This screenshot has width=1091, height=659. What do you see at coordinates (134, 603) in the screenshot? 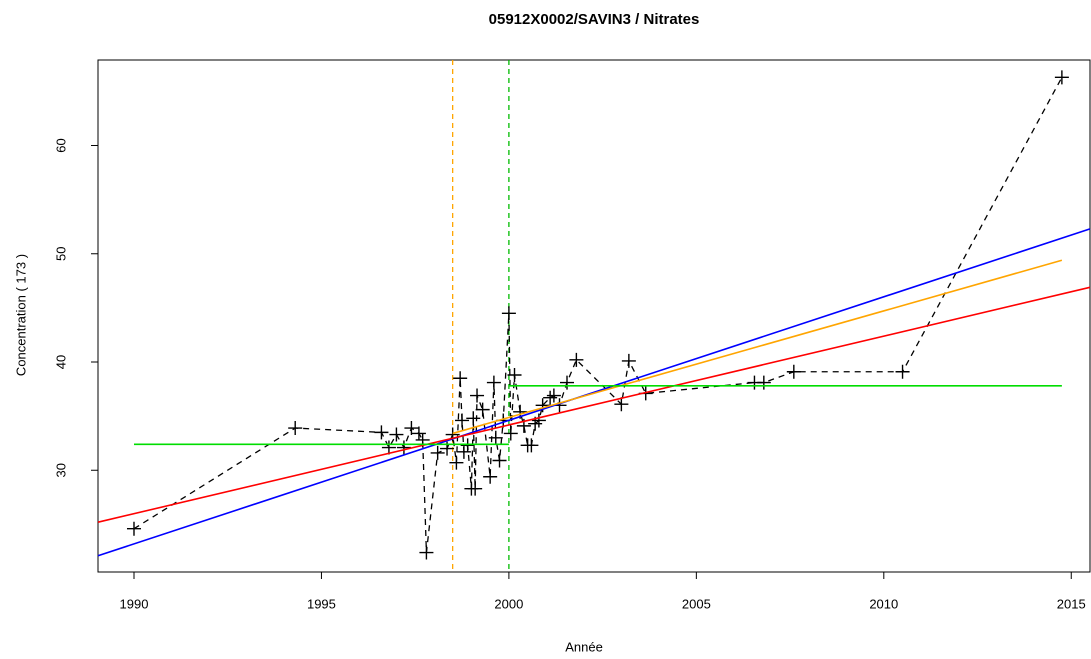
I see `x-tick-label: 1990` at bounding box center [134, 603].